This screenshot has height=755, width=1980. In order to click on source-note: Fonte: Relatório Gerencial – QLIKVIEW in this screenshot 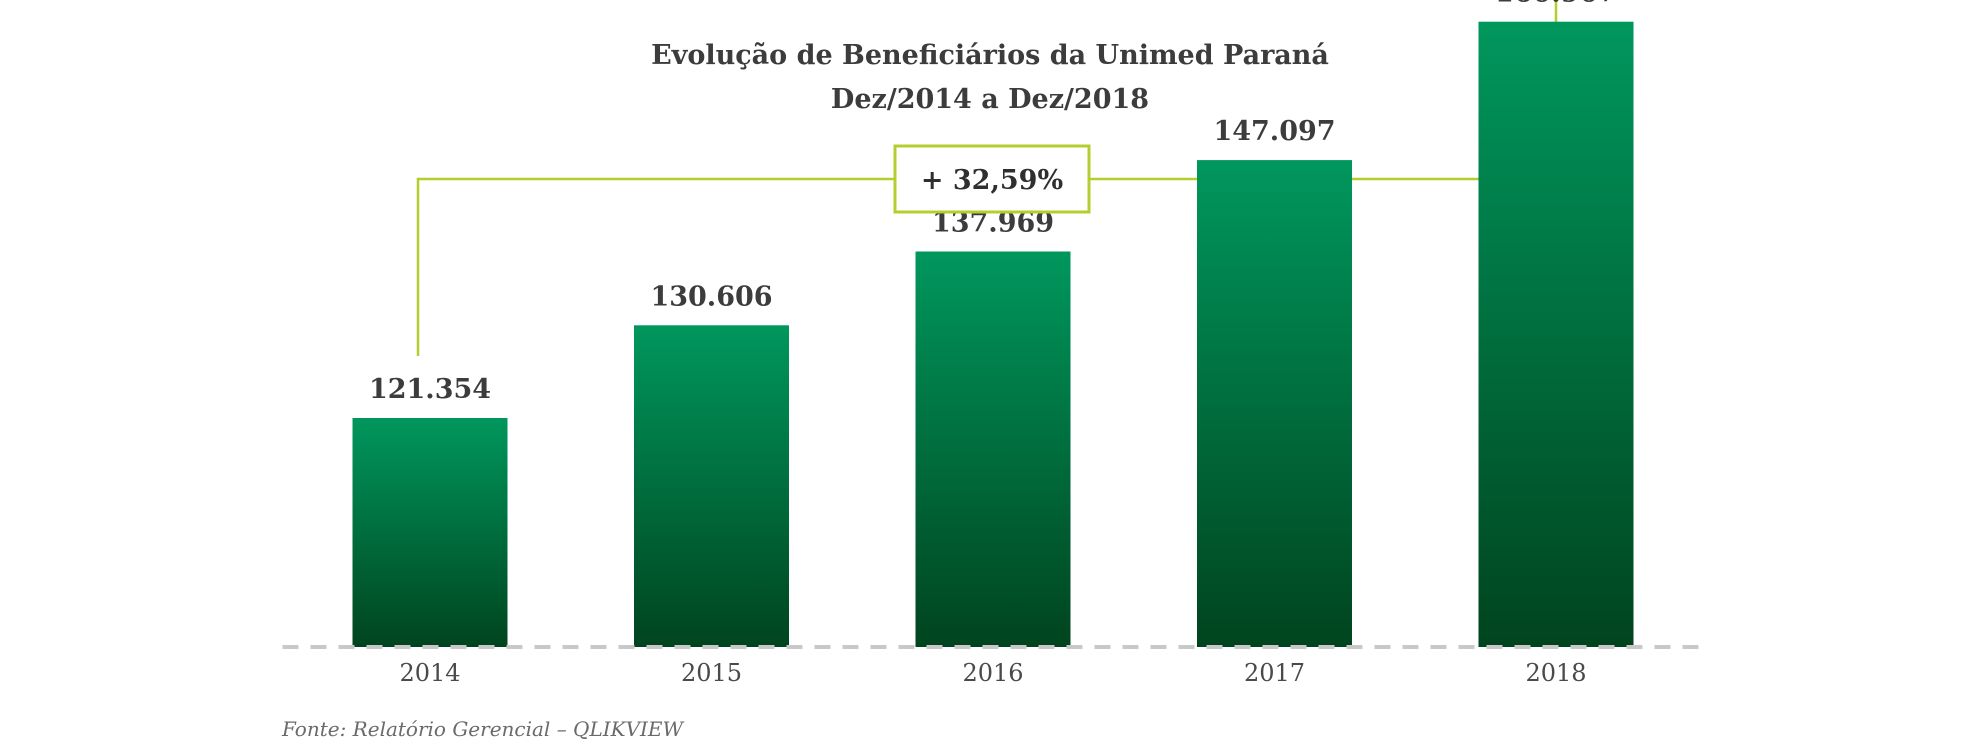, I will do `click(483, 729)`.